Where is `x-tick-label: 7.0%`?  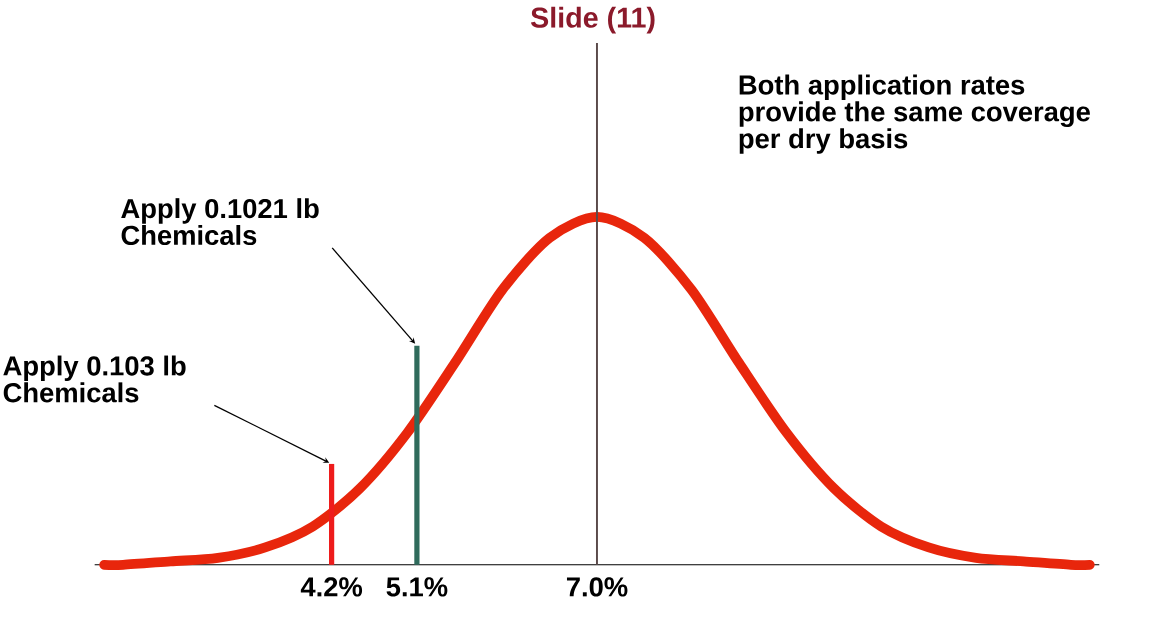 x-tick-label: 7.0% is located at coordinates (597, 587).